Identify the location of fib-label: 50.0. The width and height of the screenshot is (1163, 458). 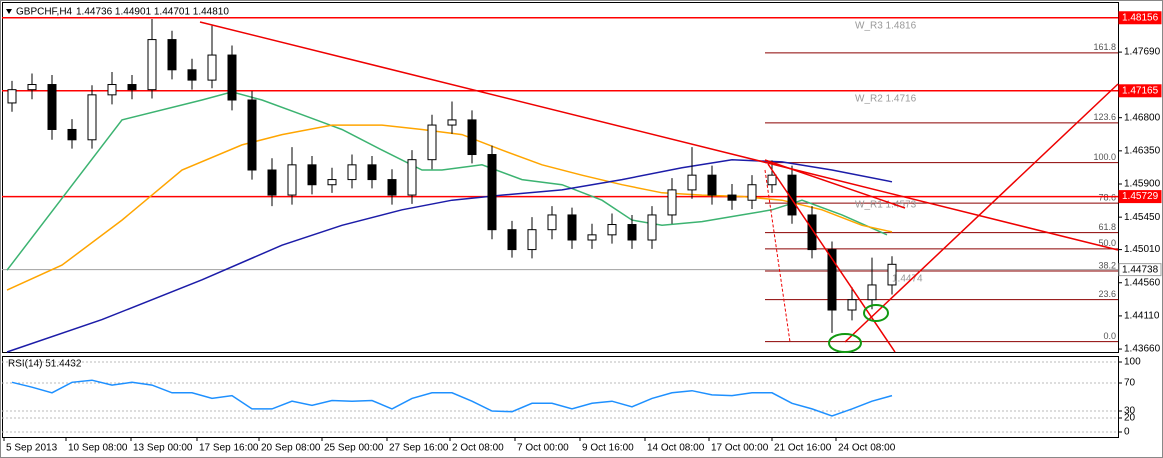
(1107, 243).